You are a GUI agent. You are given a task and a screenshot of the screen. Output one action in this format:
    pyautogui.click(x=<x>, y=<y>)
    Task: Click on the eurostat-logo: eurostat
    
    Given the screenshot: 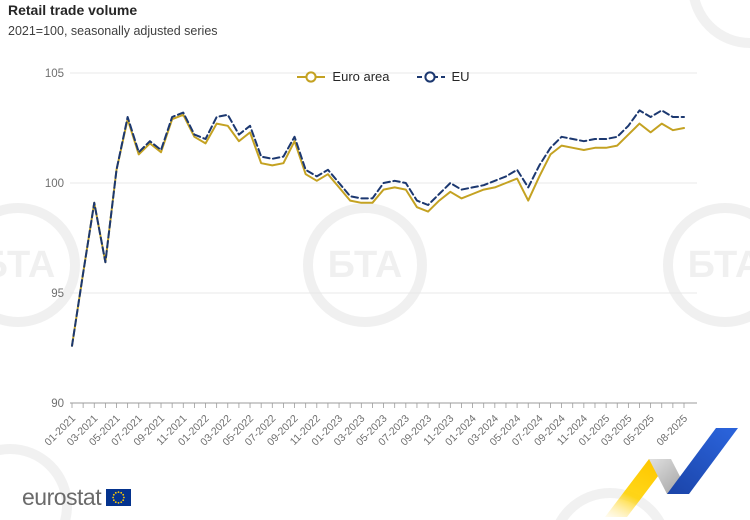 What is the action you would take?
    pyautogui.click(x=77, y=497)
    